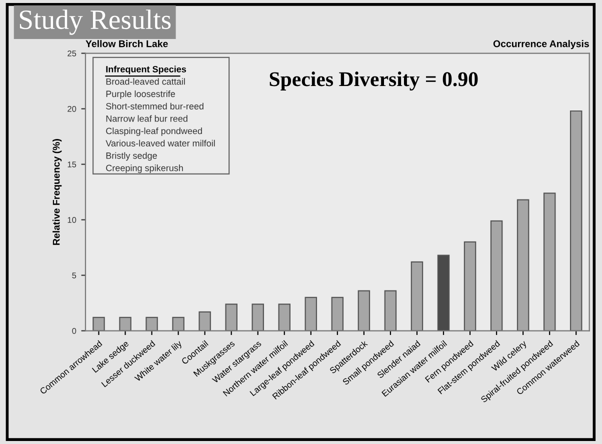 The image size is (602, 444). Describe the element at coordinates (131, 156) in the screenshot. I see `annotation: Bristly sedge` at that location.